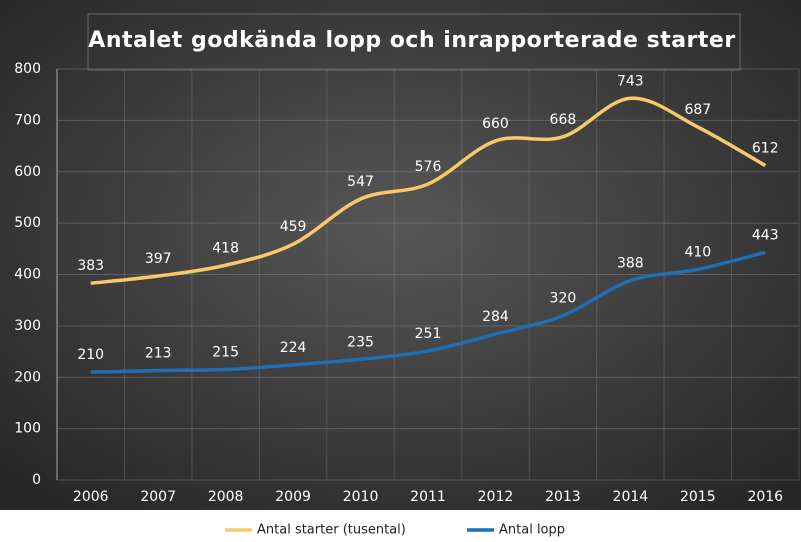  I want to click on legend-label: Antal starter (tusental), so click(331, 530).